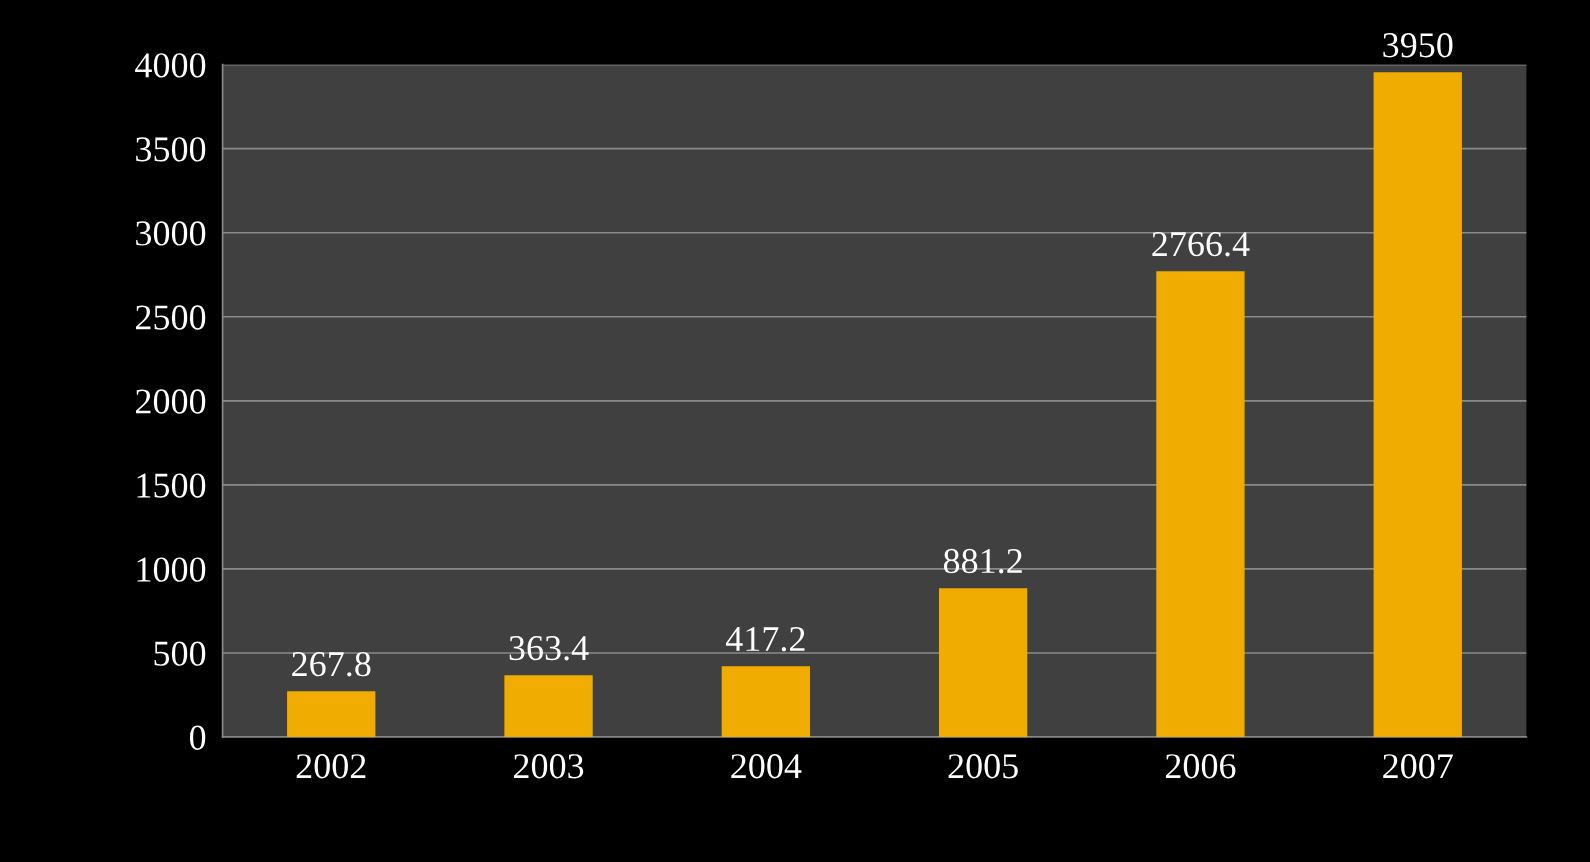 The image size is (1590, 862). I want to click on y-tick-label: 0, so click(197, 737).